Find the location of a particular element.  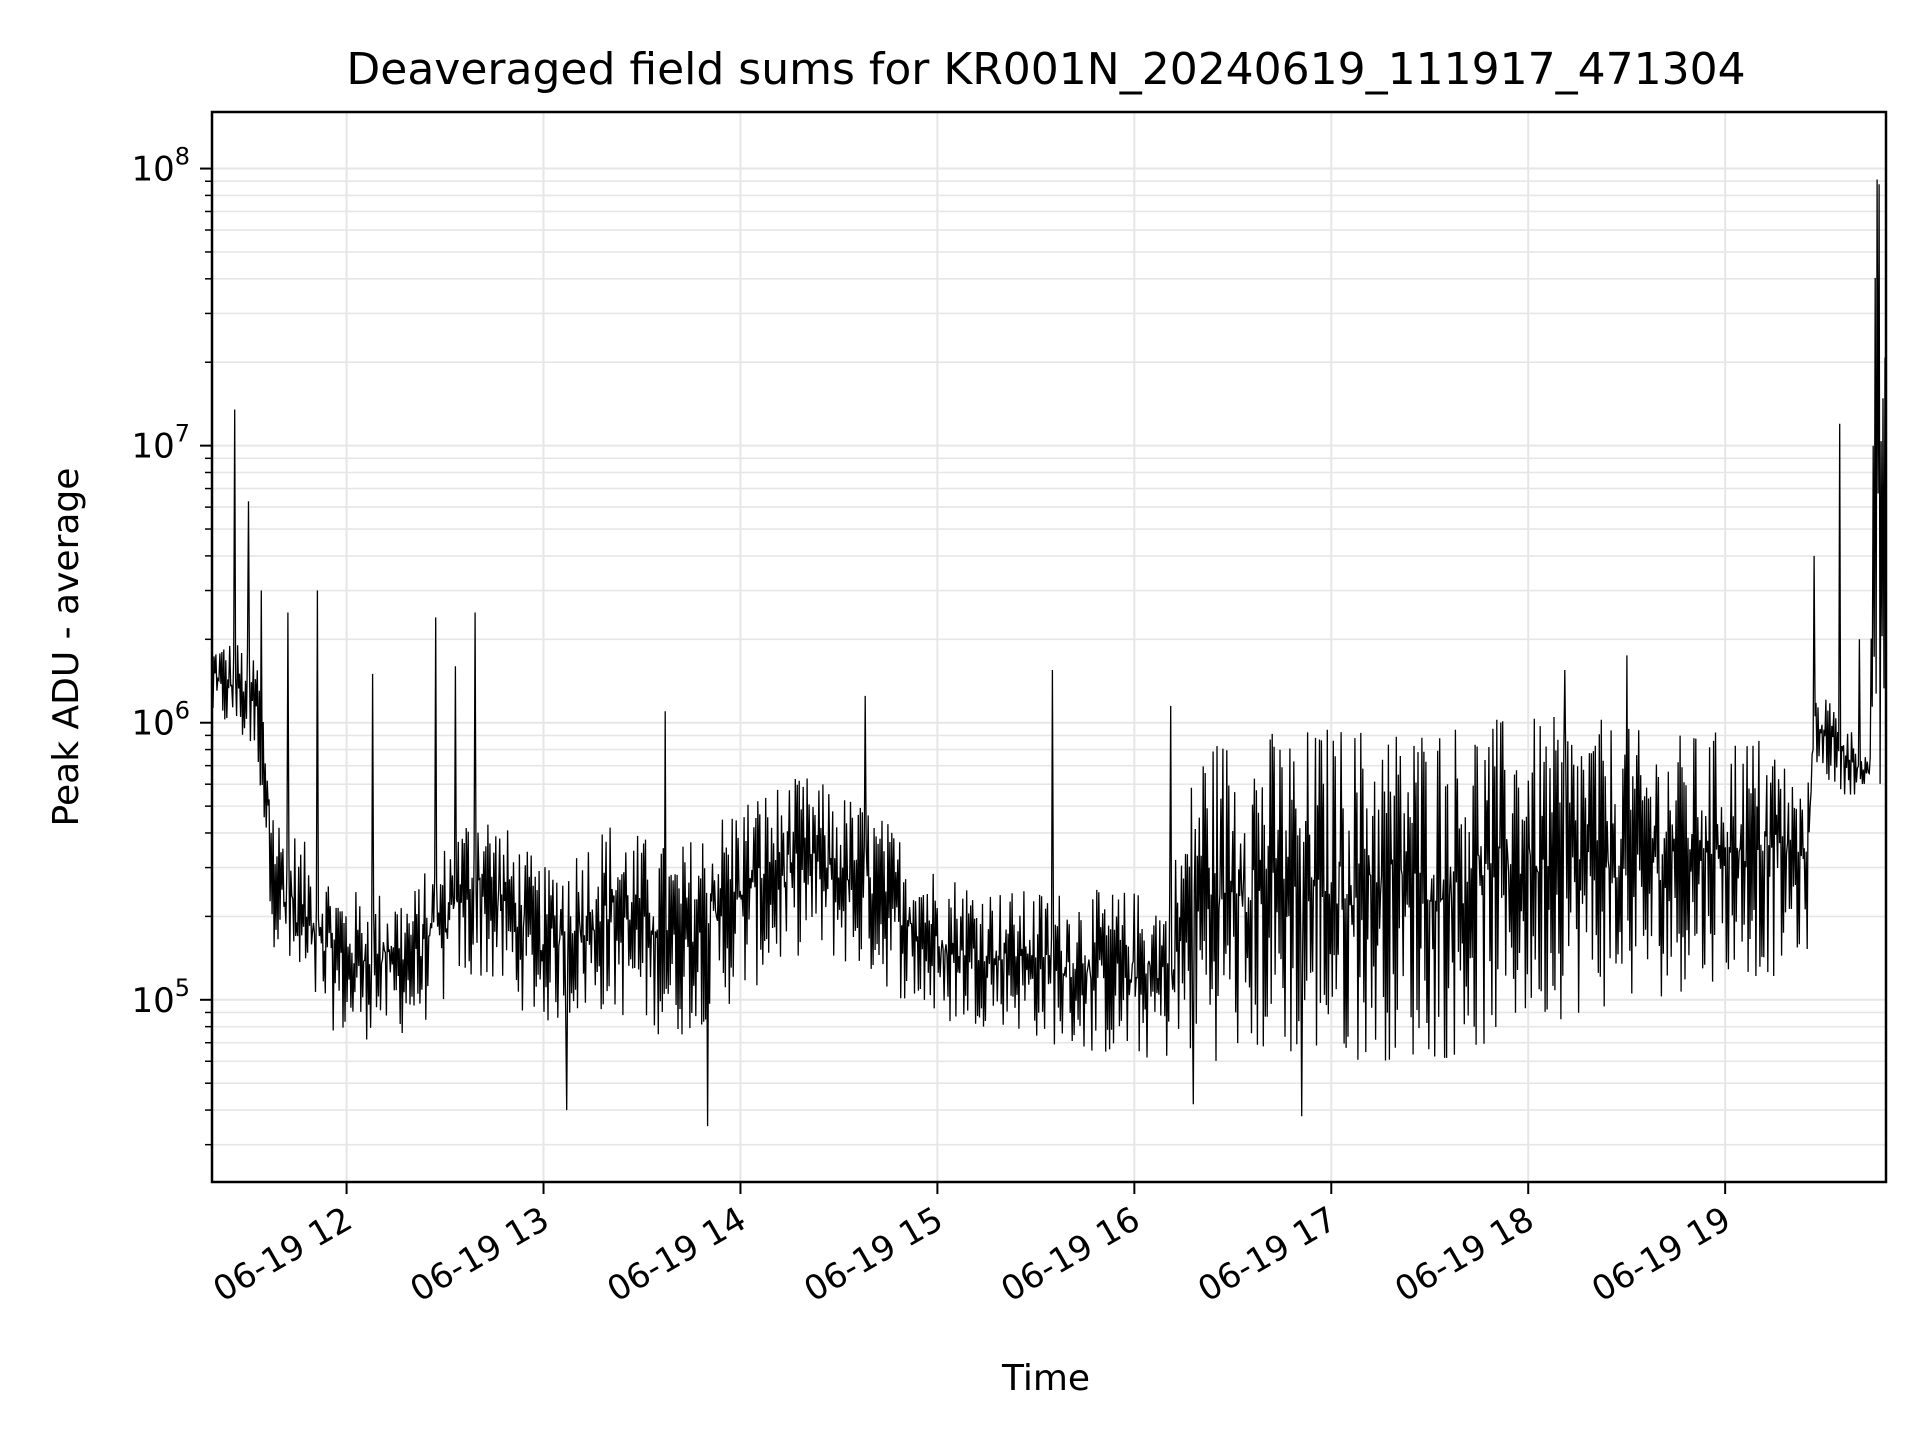

y-tick-label: 10⁶ is located at coordinates (160, 720).